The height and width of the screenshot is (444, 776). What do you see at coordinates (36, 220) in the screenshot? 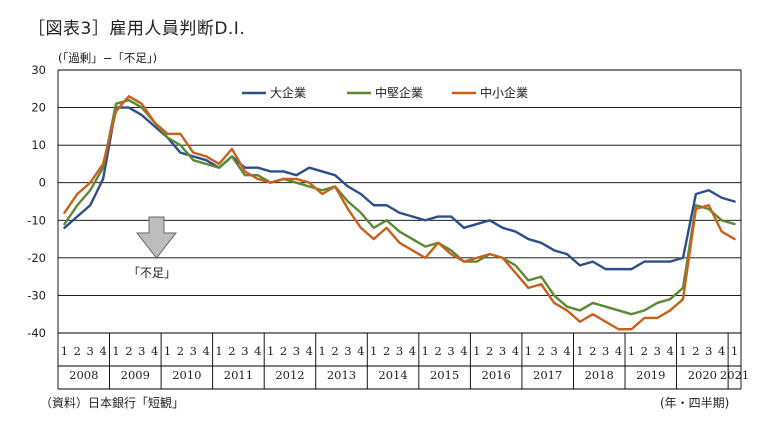
I see `y-tick-label: -10` at bounding box center [36, 220].